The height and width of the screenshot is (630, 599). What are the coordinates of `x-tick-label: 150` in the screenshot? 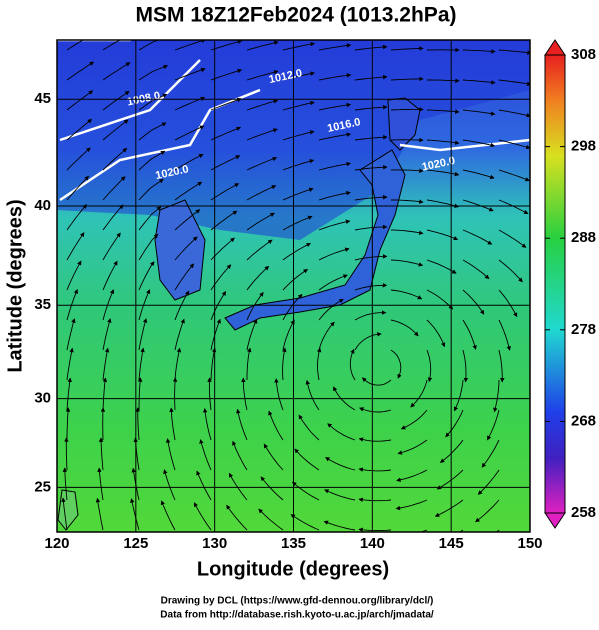 It's located at (529, 543).